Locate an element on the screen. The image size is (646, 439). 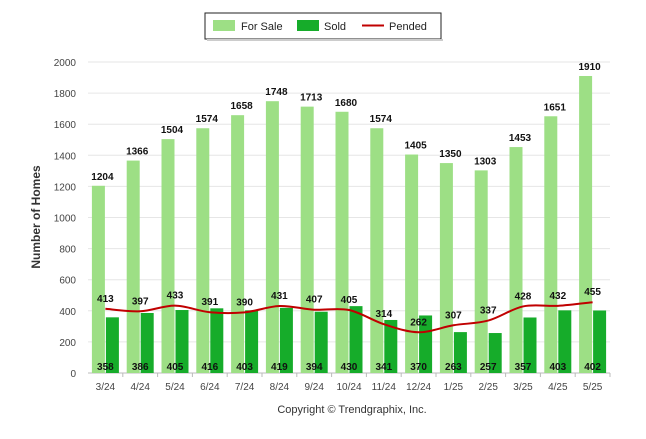
data-label-sold: 357 is located at coordinates (523, 367).